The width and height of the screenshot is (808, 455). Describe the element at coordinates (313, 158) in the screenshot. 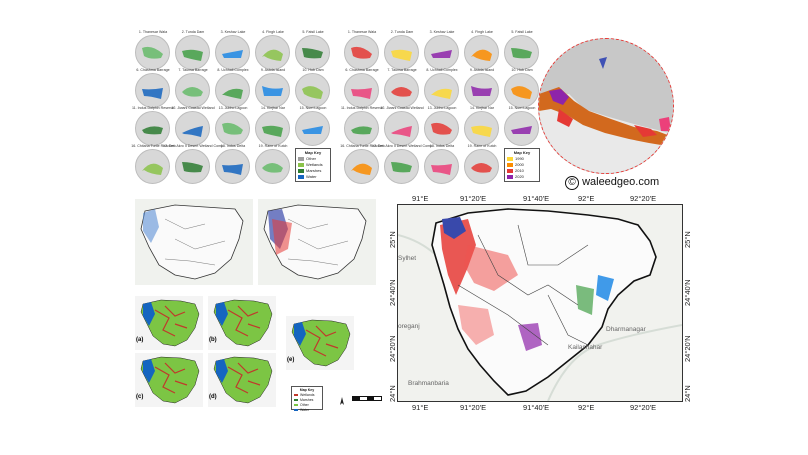

I see `map-key-item: Other` at that location.